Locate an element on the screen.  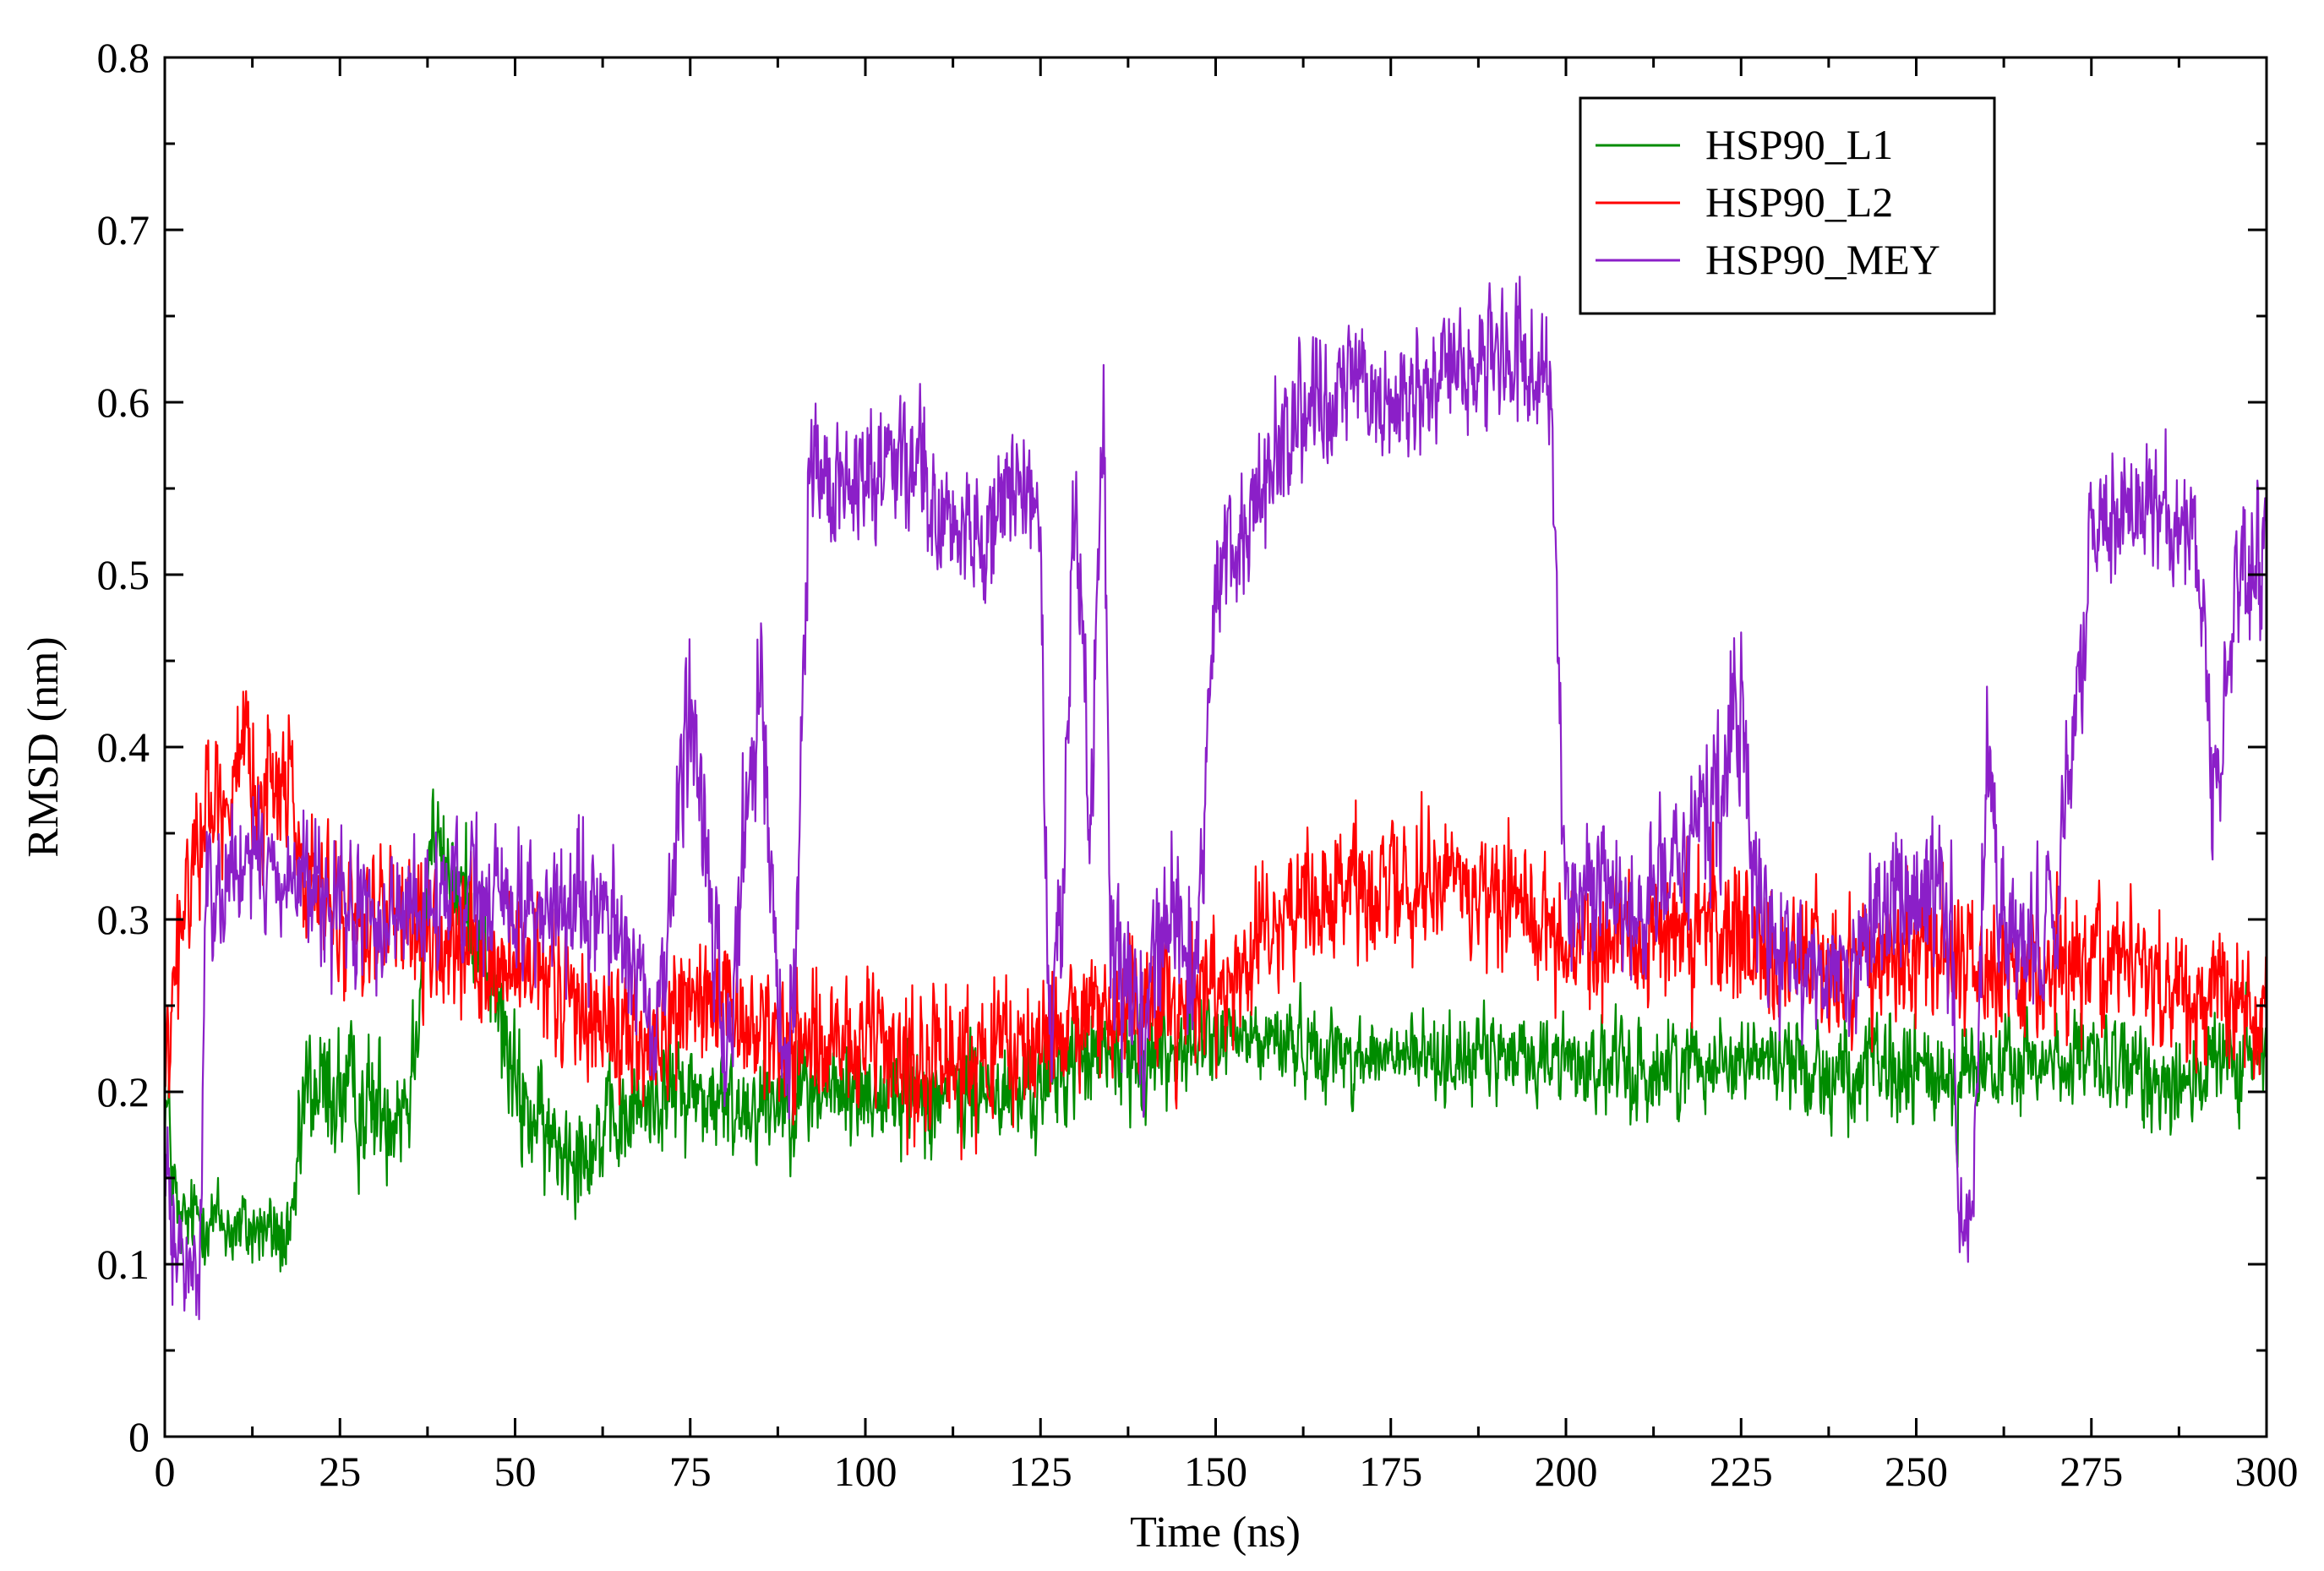
x-tick-label: 0 is located at coordinates (165, 1471).